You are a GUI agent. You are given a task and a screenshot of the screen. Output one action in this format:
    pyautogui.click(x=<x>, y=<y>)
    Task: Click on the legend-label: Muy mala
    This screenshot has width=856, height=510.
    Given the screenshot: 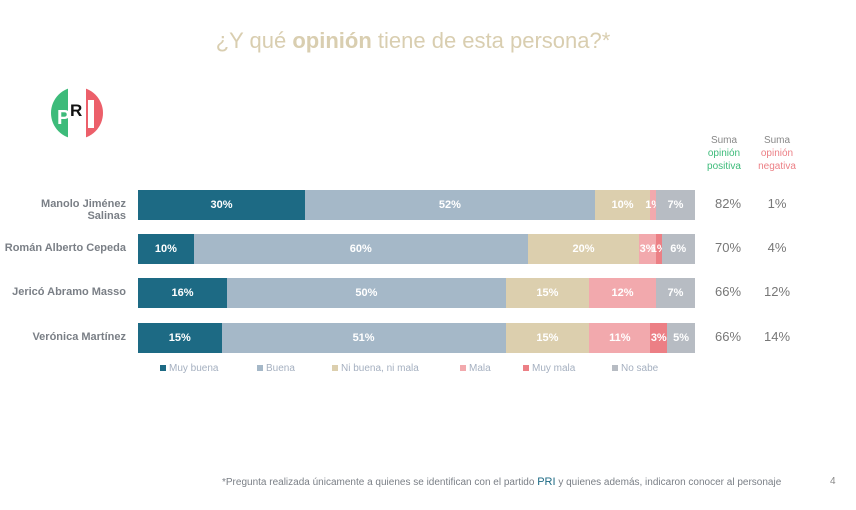 What is the action you would take?
    pyautogui.click(x=554, y=368)
    